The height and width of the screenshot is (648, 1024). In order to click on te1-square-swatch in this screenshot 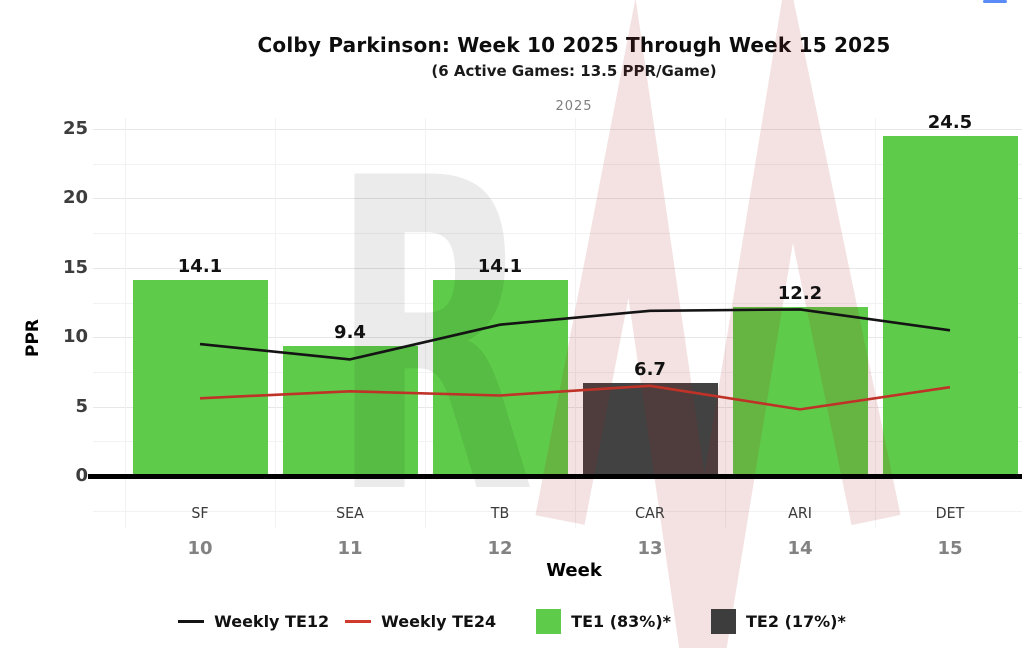, I will do `click(549, 621)`.